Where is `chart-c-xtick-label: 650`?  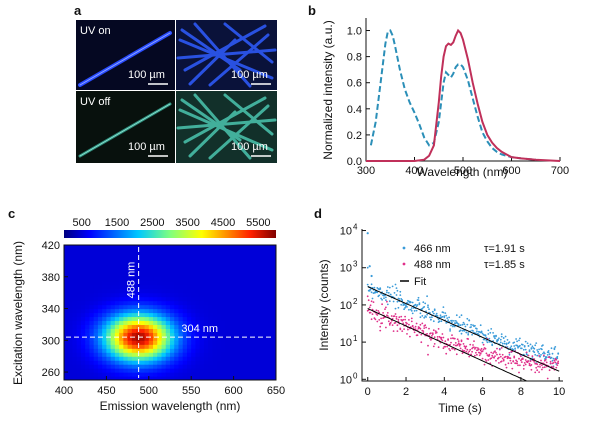
chart-c-xtick-label: 650 is located at coordinates (276, 391).